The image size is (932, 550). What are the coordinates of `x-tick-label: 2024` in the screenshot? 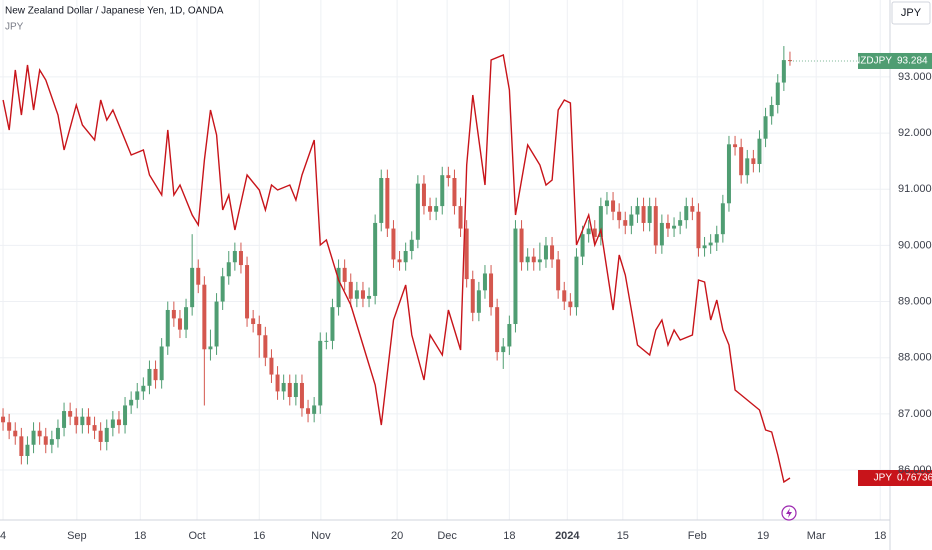 It's located at (567, 536).